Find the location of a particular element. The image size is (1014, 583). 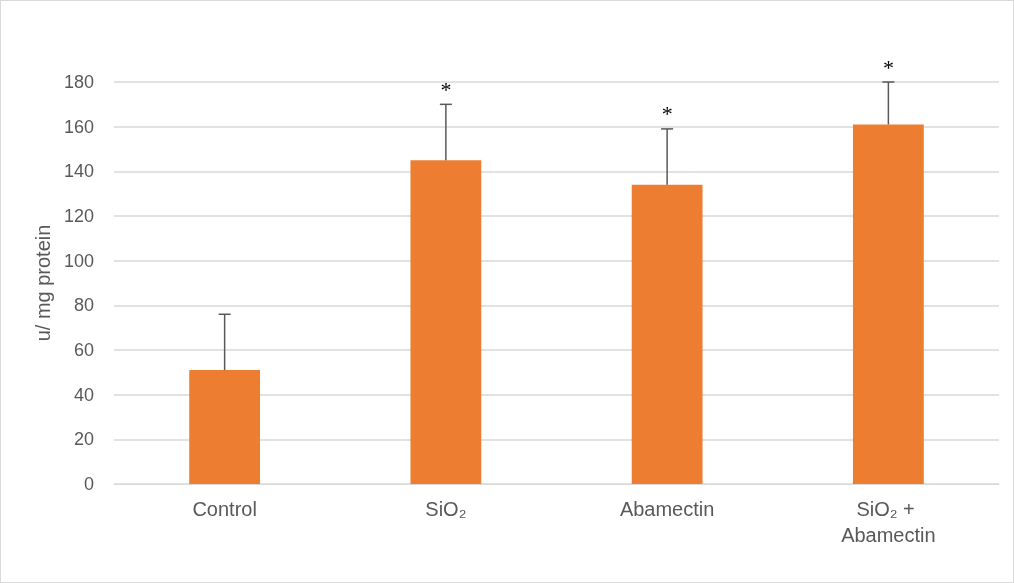

x-tick-label: Control is located at coordinates (224, 509).